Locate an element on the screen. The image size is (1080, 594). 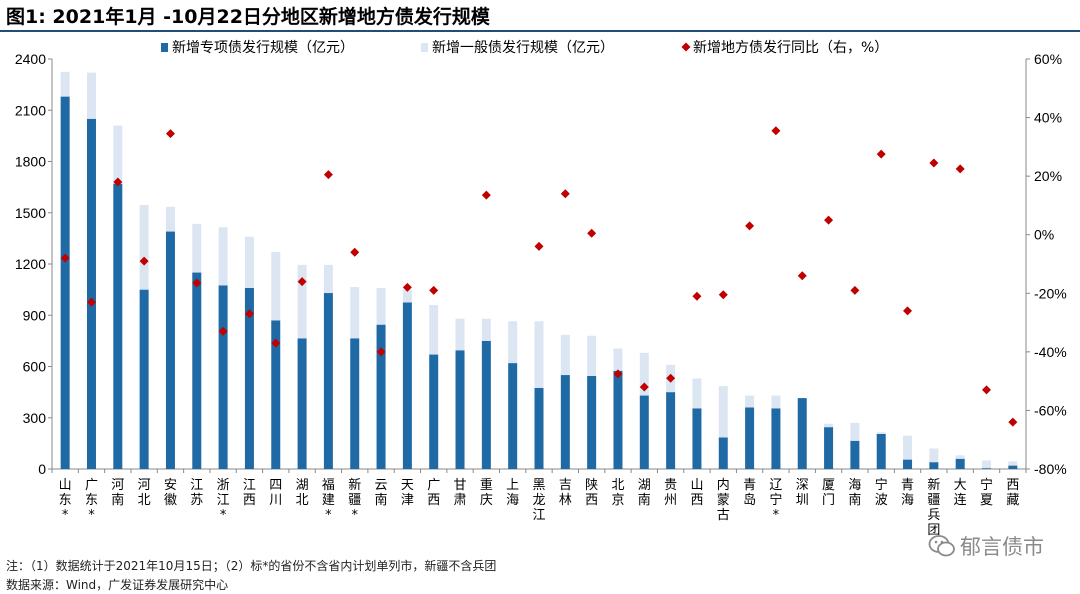
left-tick-label: 2400 is located at coordinates (30, 59).